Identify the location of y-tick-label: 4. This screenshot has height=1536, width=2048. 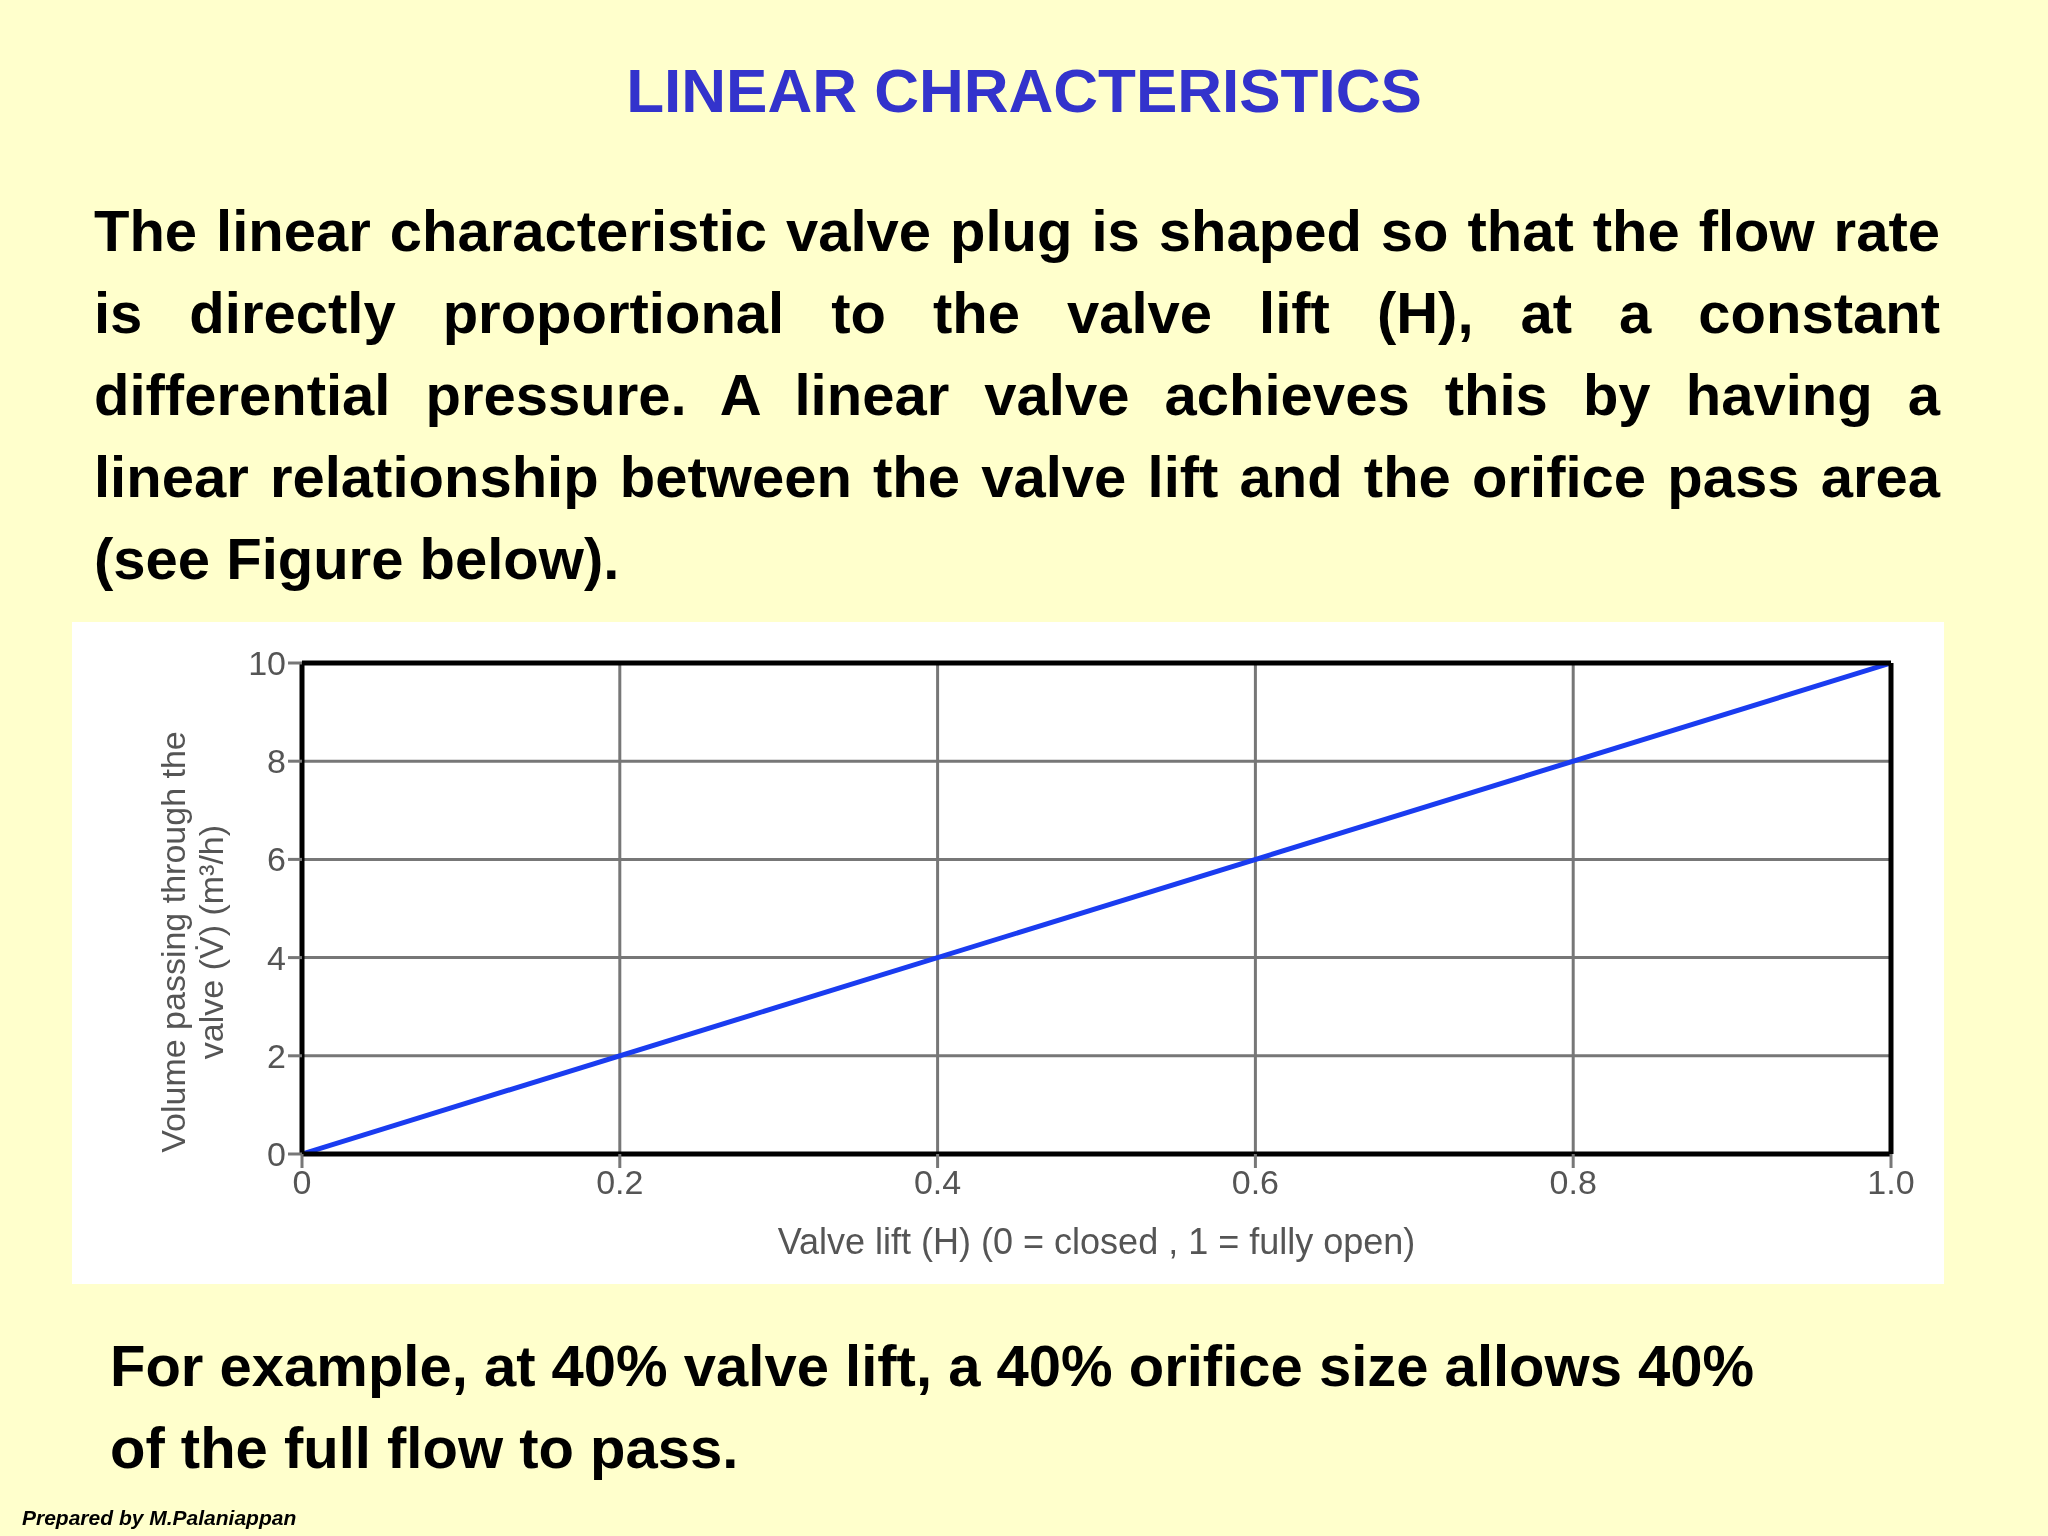
(276, 957).